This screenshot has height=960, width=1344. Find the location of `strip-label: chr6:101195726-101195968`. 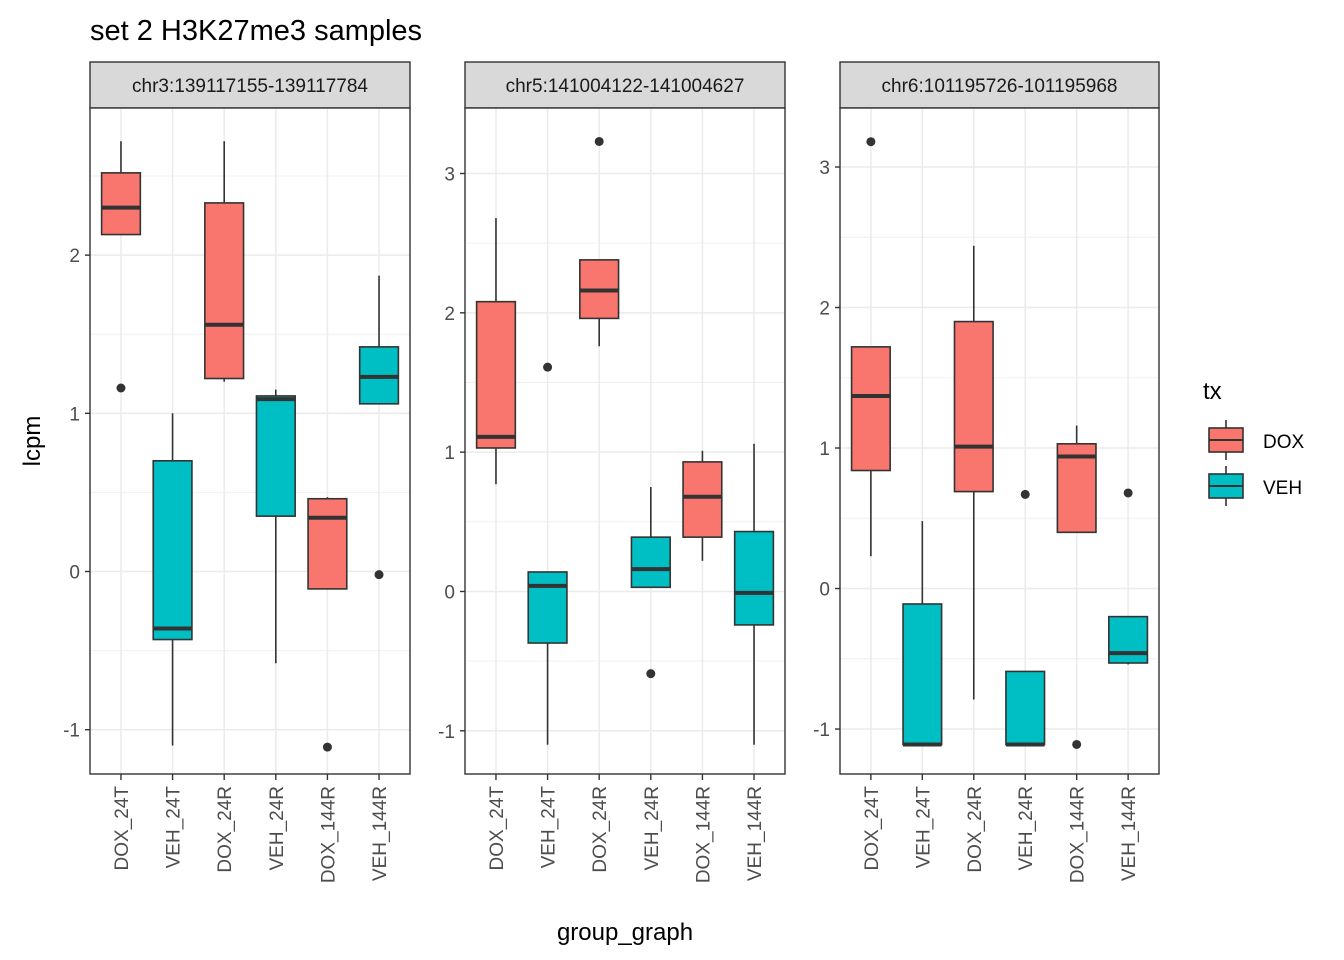

strip-label: chr6:101195726-101195968 is located at coordinates (1000, 86).